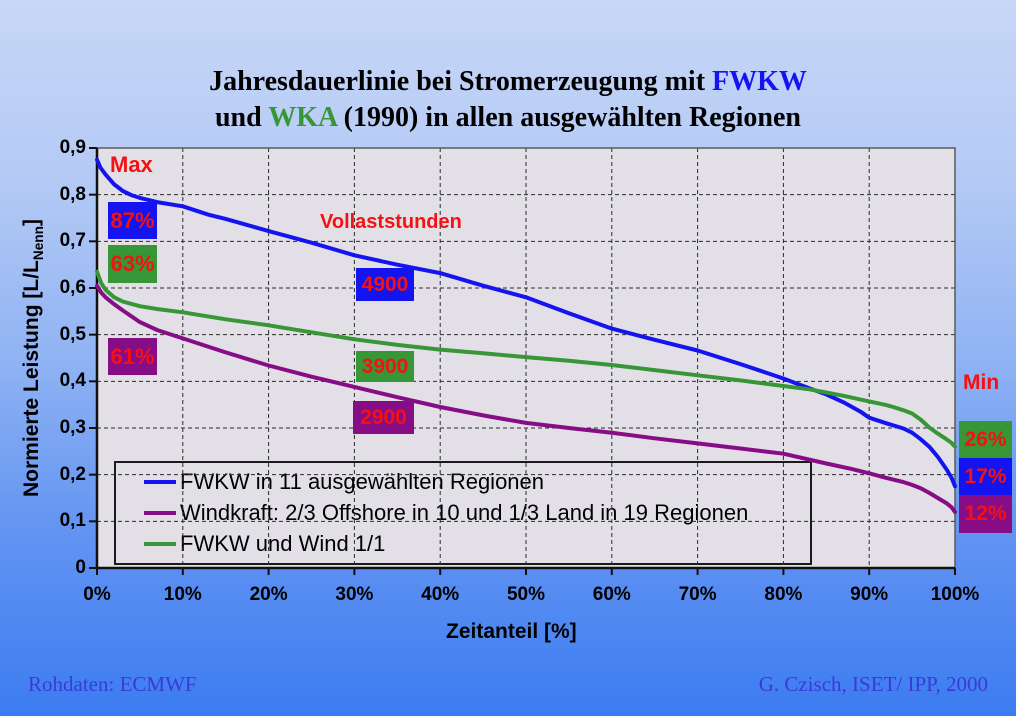 This screenshot has height=716, width=1016. I want to click on legend-label: FWKW in 11 ausgewählten Regionen, so click(362, 482).